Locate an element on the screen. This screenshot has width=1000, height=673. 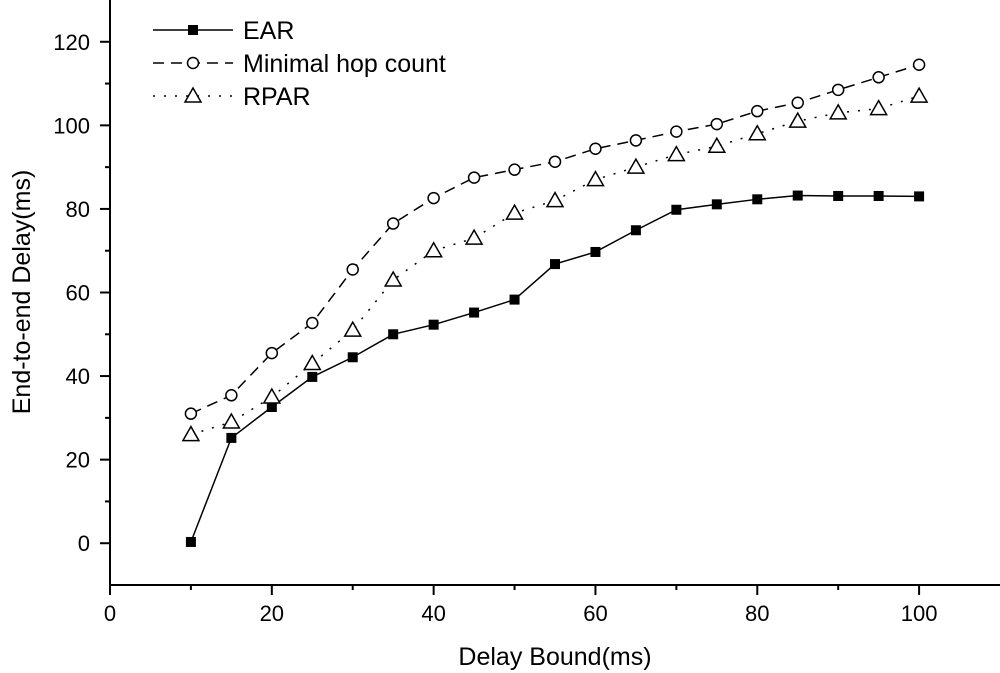
y-tick-label: 120 is located at coordinates (71, 42).